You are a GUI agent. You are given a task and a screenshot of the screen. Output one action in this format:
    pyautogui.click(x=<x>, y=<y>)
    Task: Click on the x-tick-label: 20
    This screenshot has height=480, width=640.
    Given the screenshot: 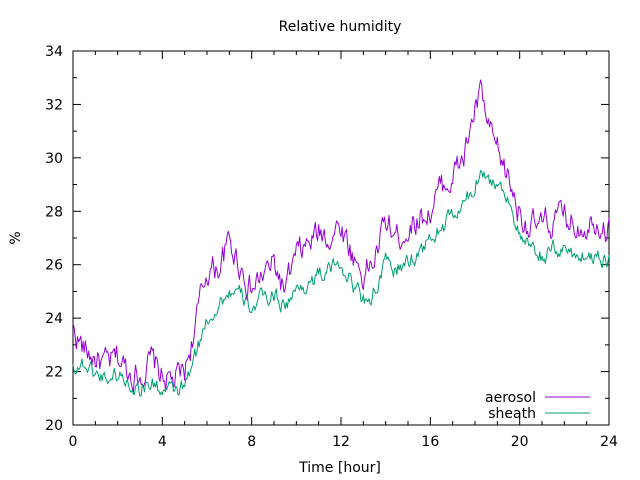 What is the action you would take?
    pyautogui.click(x=520, y=442)
    